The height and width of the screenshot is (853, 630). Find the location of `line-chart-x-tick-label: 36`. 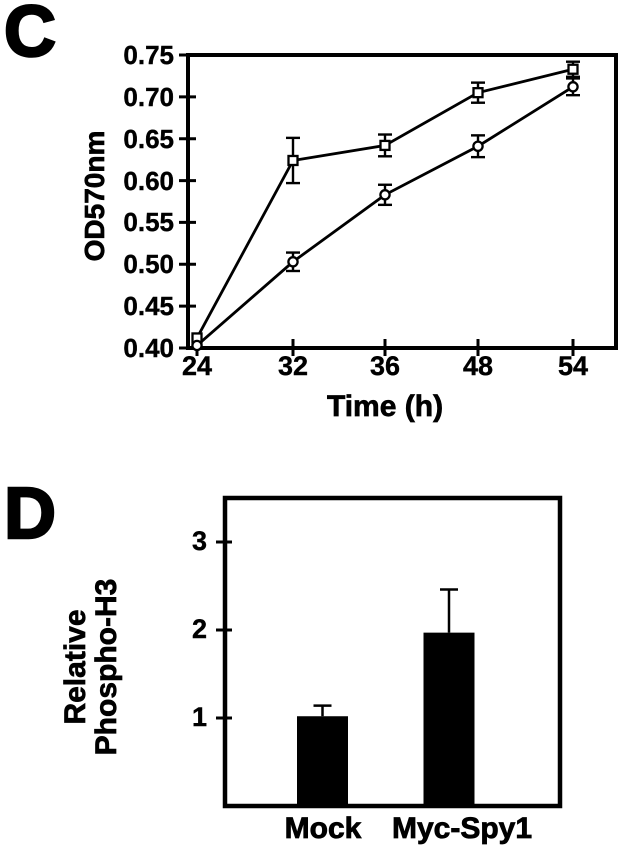

line-chart-x-tick-label: 36 is located at coordinates (385, 366).